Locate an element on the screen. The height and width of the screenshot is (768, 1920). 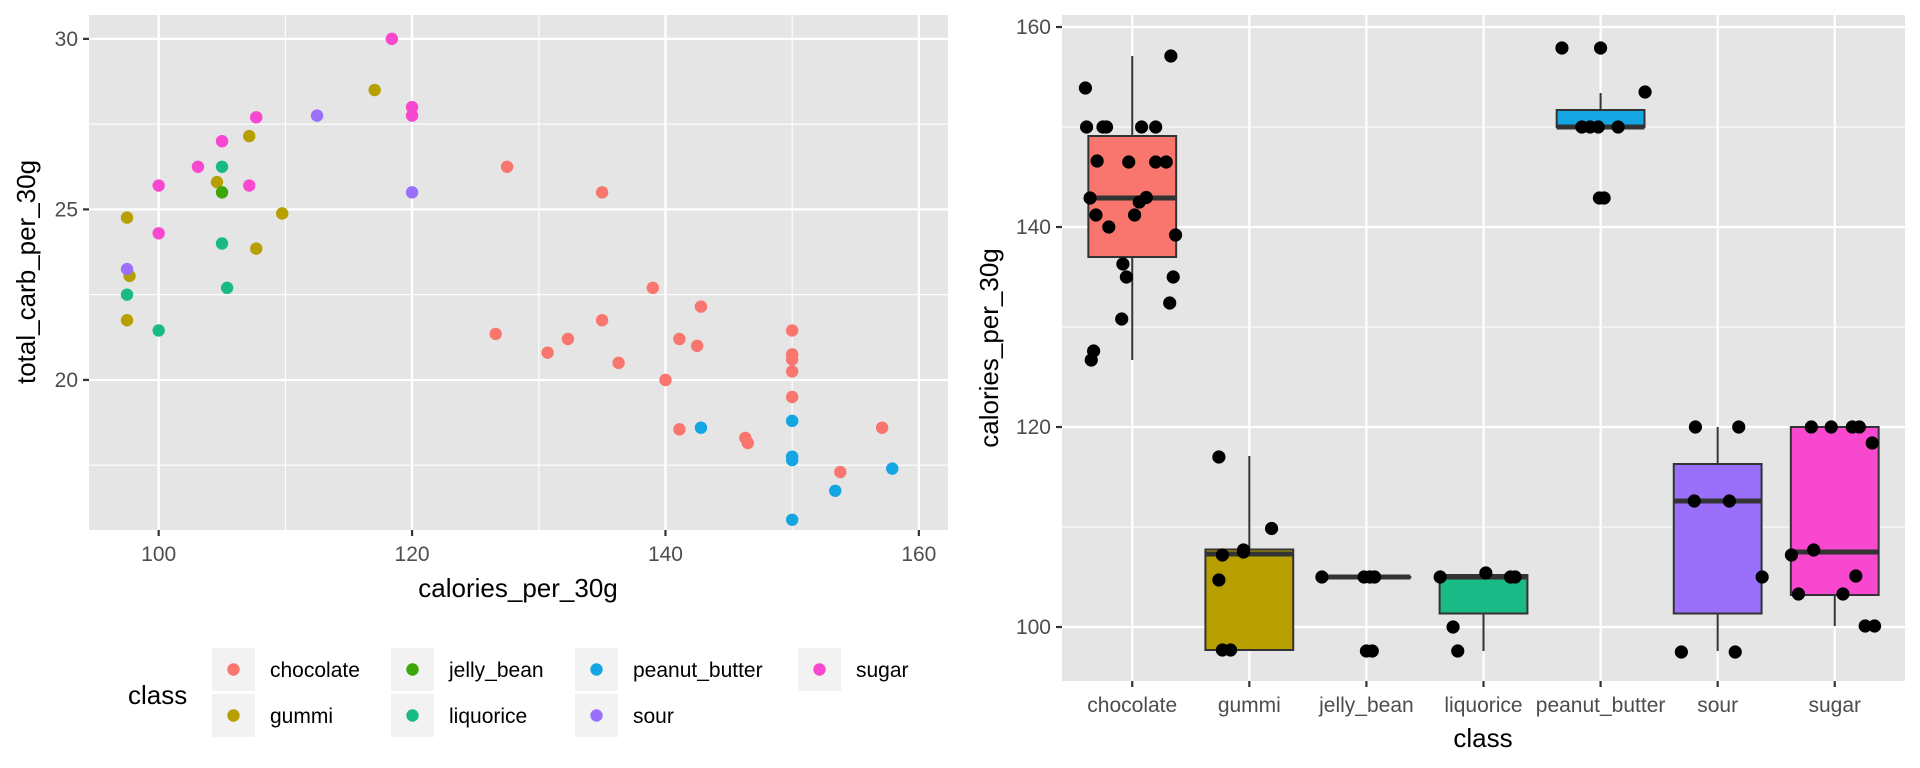
series-chocolate is located at coordinates (689, 319).